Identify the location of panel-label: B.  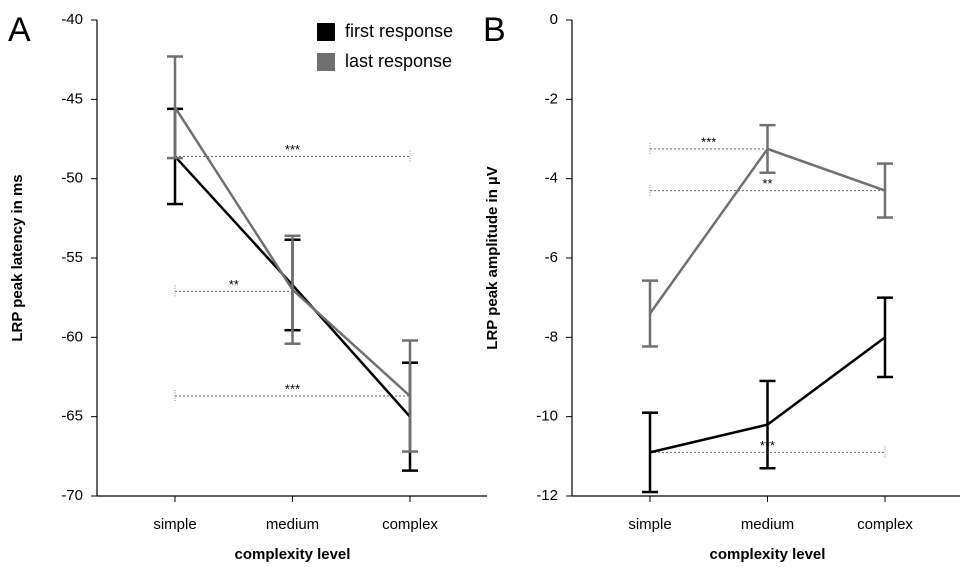
(494, 30).